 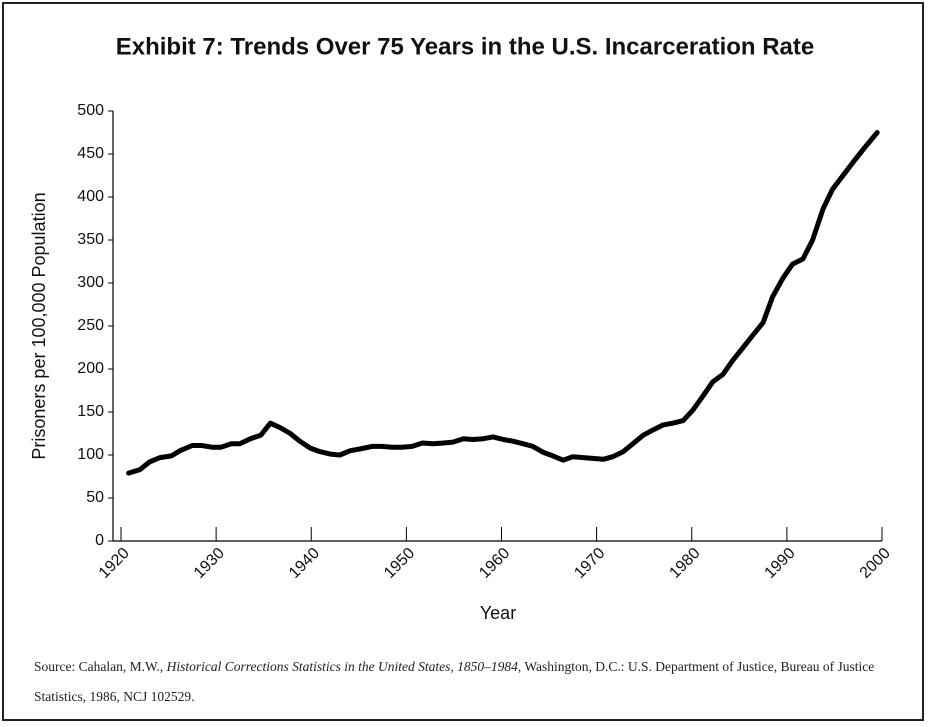 What do you see at coordinates (99, 540) in the screenshot?
I see `y-tick-label: 0` at bounding box center [99, 540].